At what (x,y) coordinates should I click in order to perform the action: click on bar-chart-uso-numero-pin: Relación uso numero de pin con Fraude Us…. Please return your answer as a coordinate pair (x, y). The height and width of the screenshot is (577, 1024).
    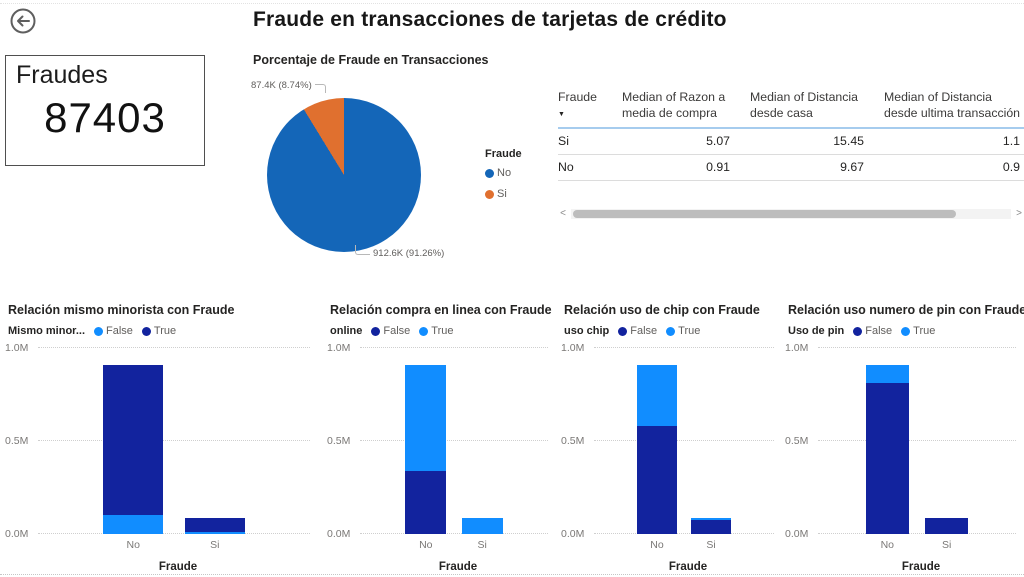
    Looking at the image, I should click on (903, 435).